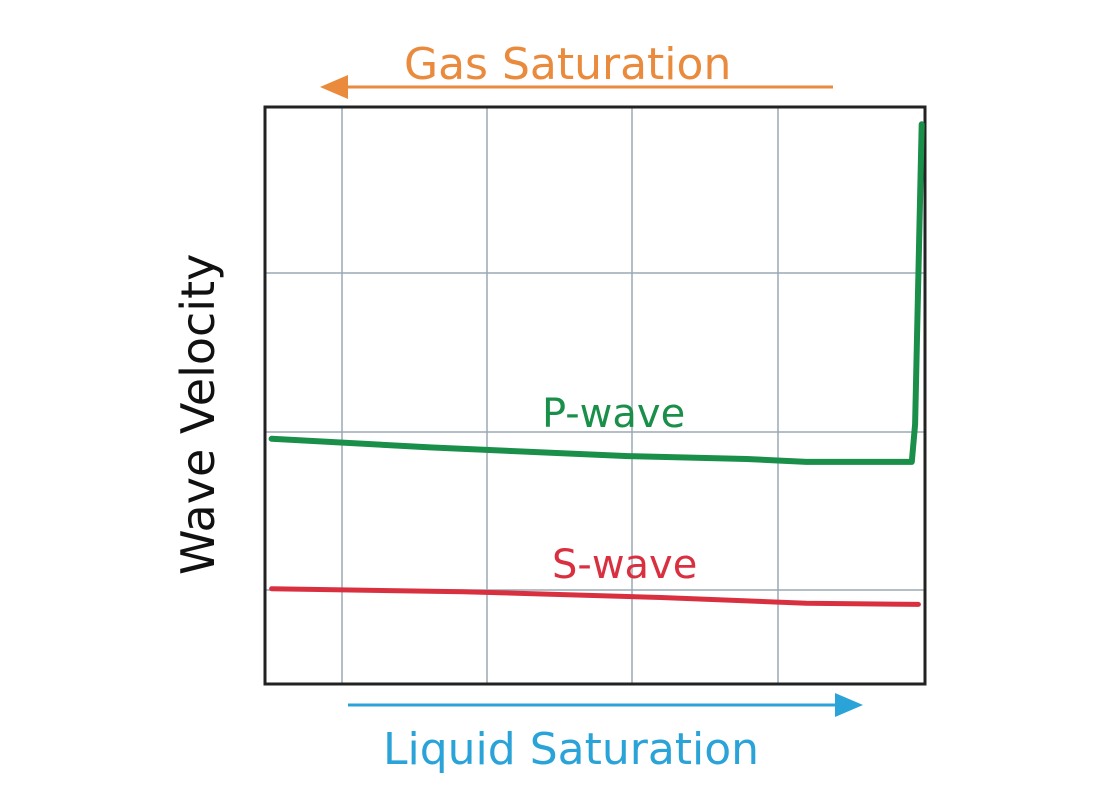  Describe the element at coordinates (849, 705) in the screenshot. I see `liquid-saturation-arrow-head` at that location.